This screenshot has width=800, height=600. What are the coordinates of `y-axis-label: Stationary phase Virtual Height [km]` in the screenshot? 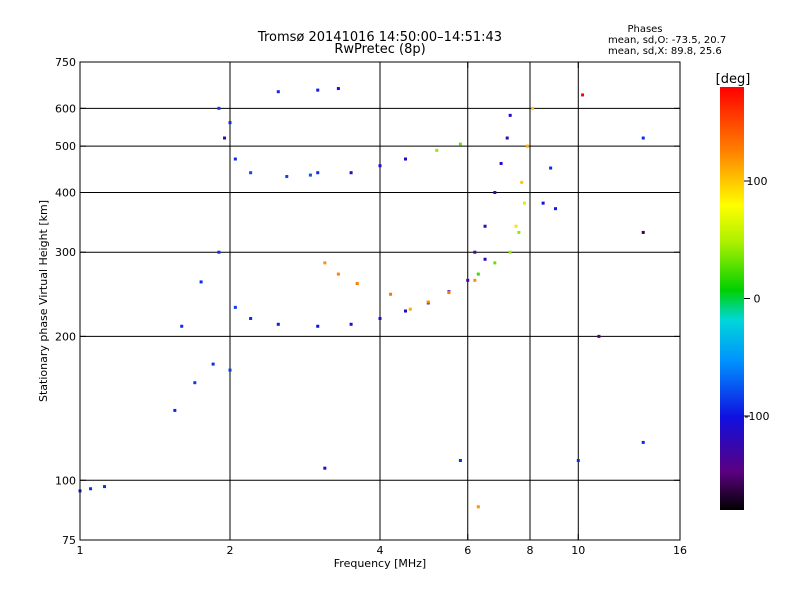 It's located at (43, 301).